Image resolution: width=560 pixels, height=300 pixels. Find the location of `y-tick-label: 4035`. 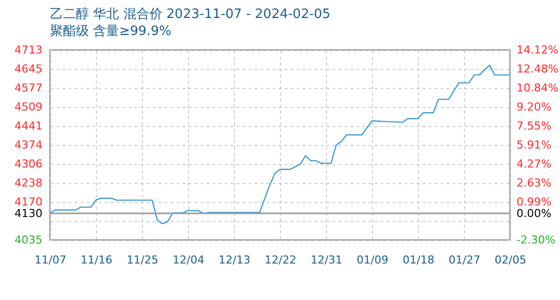

y-tick-label: 4035 is located at coordinates (28, 240).